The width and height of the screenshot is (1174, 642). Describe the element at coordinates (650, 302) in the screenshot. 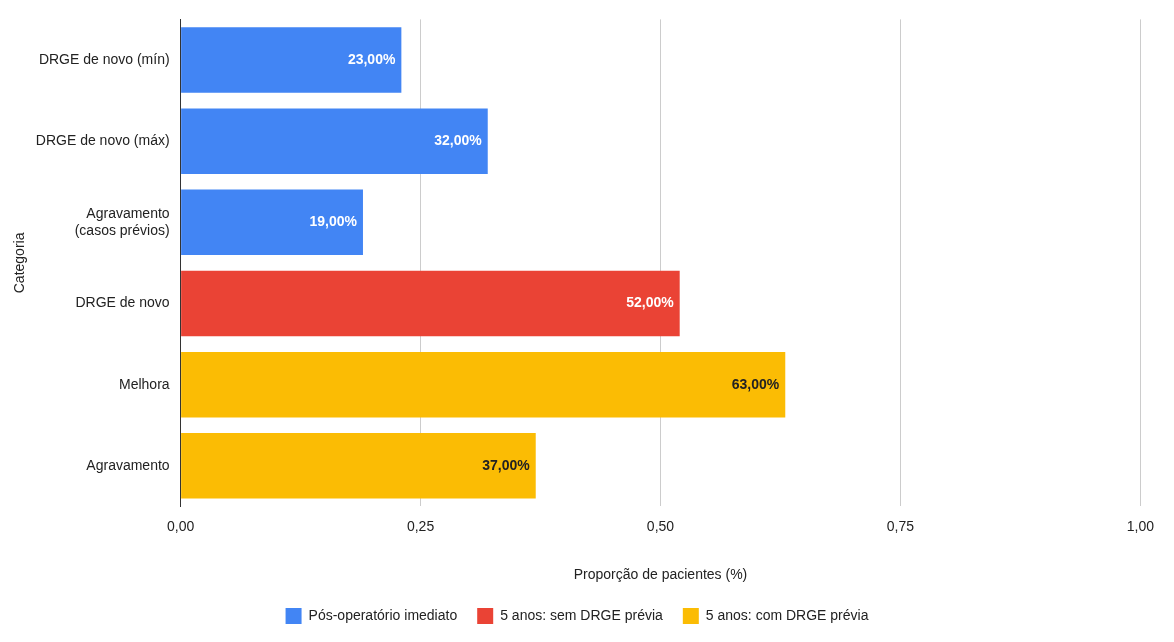

I see `data-label: 52,00%` at that location.